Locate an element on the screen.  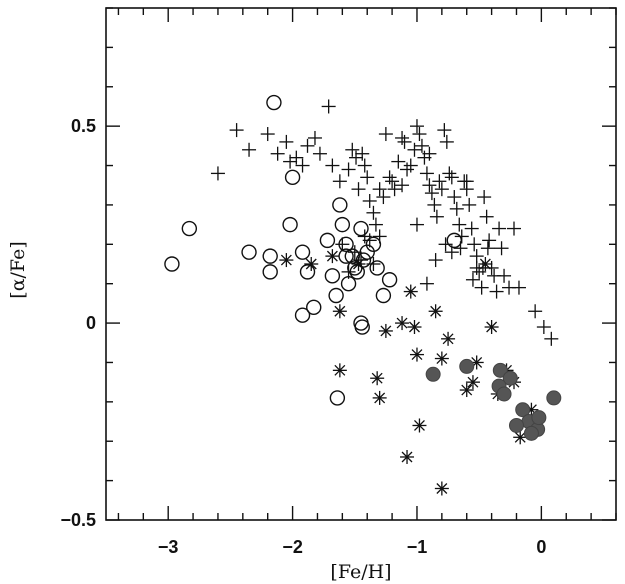
x-tick-label: −3 is located at coordinates (168, 547).